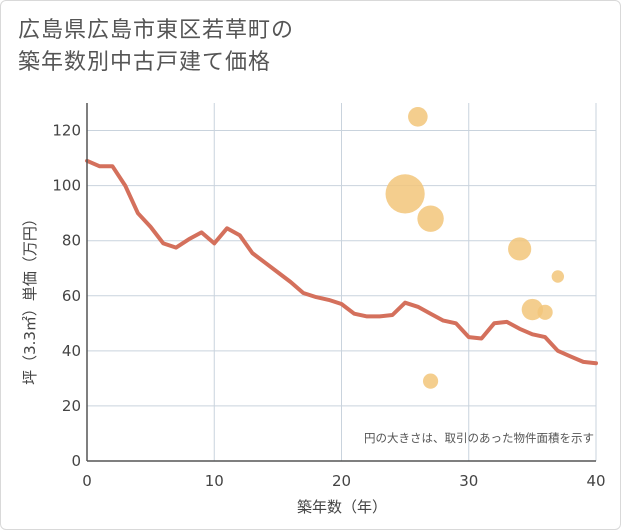  Describe the element at coordinates (71, 406) in the screenshot. I see `y-tick-label: 20` at that location.